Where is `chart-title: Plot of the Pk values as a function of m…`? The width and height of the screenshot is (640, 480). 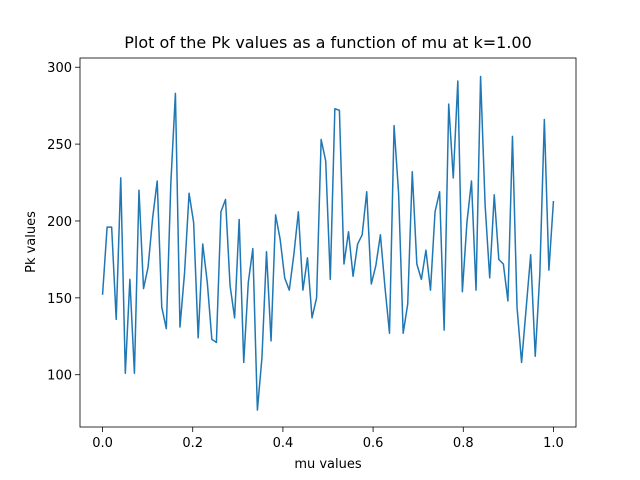
chart-title: Plot of the Pk values as a function of m… is located at coordinates (328, 42).